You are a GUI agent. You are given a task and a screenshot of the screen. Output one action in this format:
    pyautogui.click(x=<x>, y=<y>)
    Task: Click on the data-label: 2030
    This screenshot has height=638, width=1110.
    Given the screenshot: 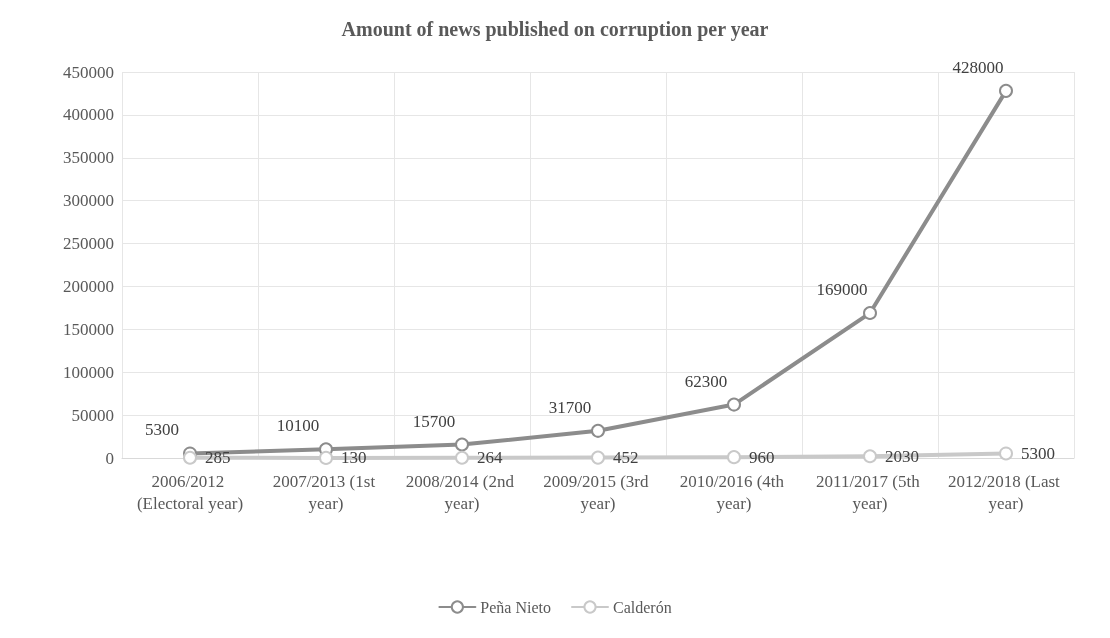 What is the action you would take?
    pyautogui.click(x=902, y=456)
    